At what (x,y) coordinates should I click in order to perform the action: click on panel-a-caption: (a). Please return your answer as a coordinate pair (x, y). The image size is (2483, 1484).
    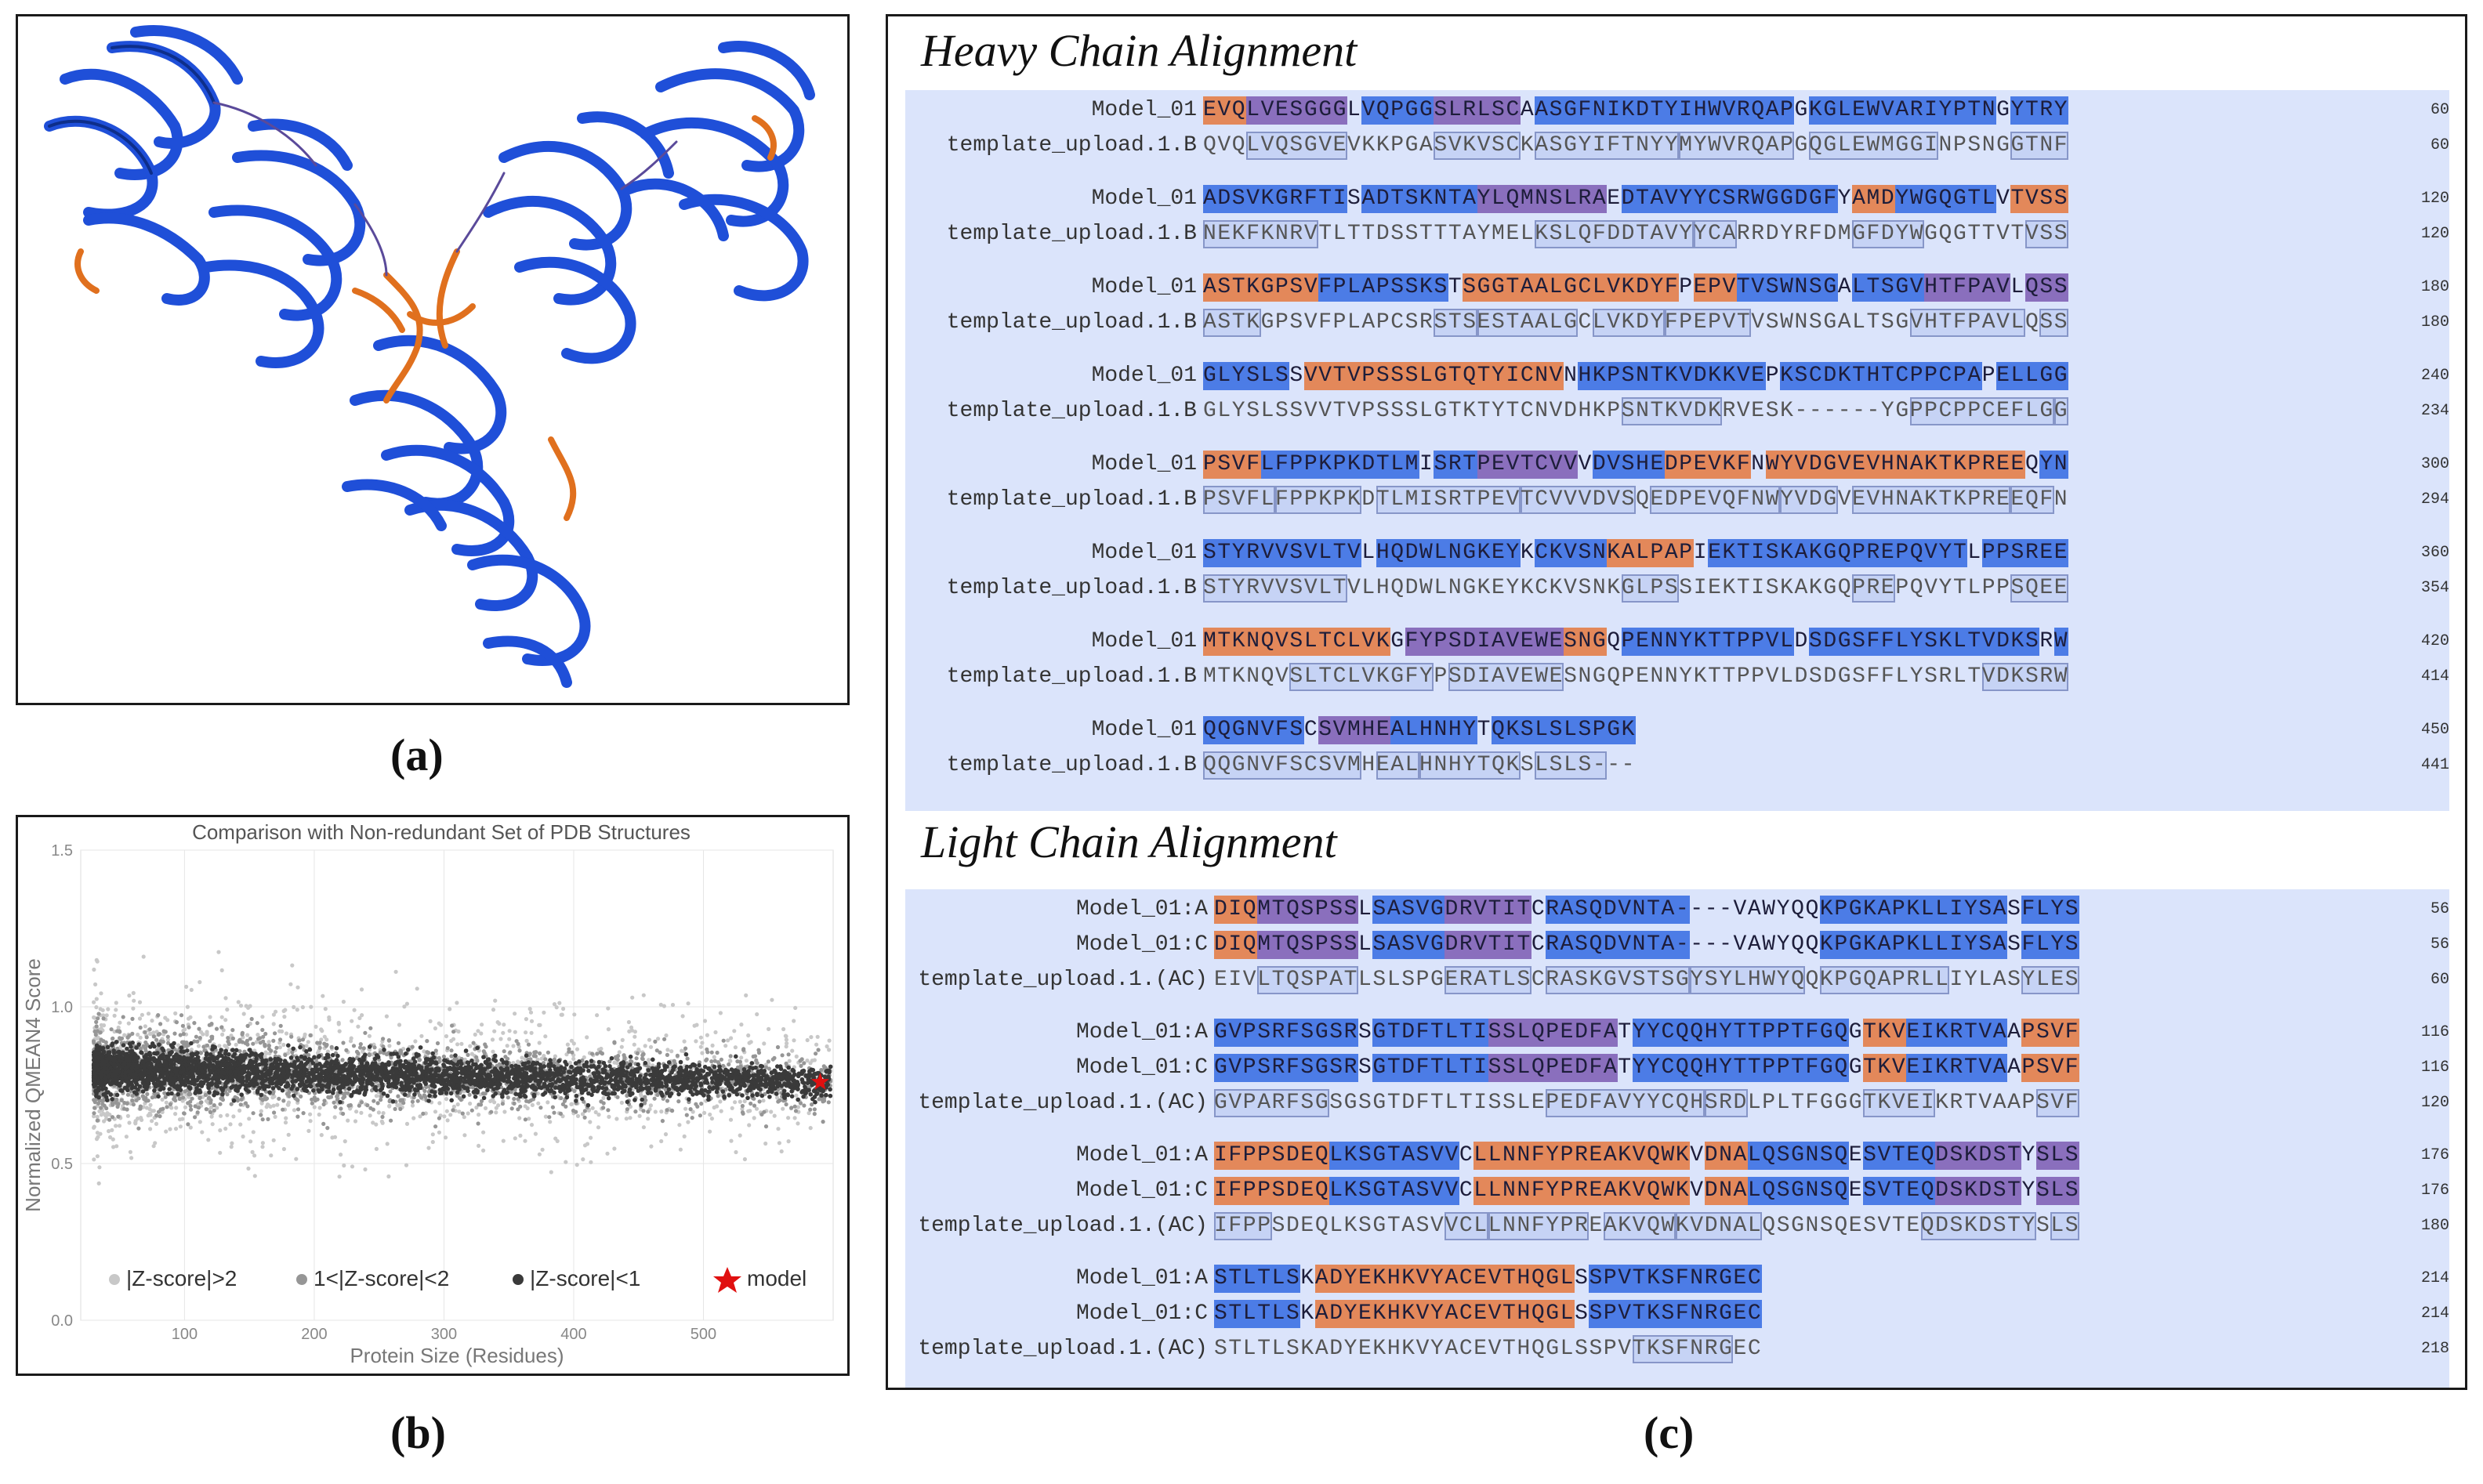
    Looking at the image, I should click on (417, 754).